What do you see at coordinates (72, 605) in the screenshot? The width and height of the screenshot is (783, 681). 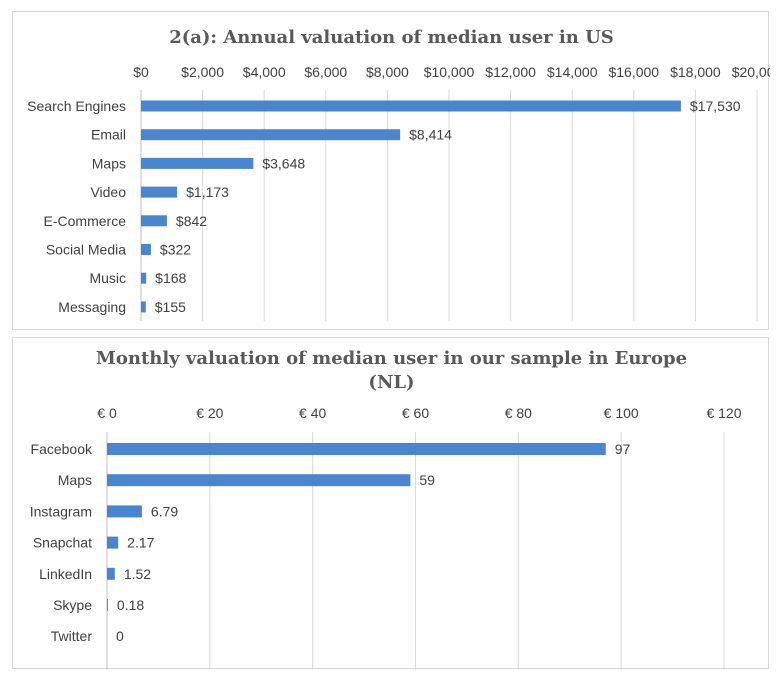 I see `category-label-skype: Skype` at bounding box center [72, 605].